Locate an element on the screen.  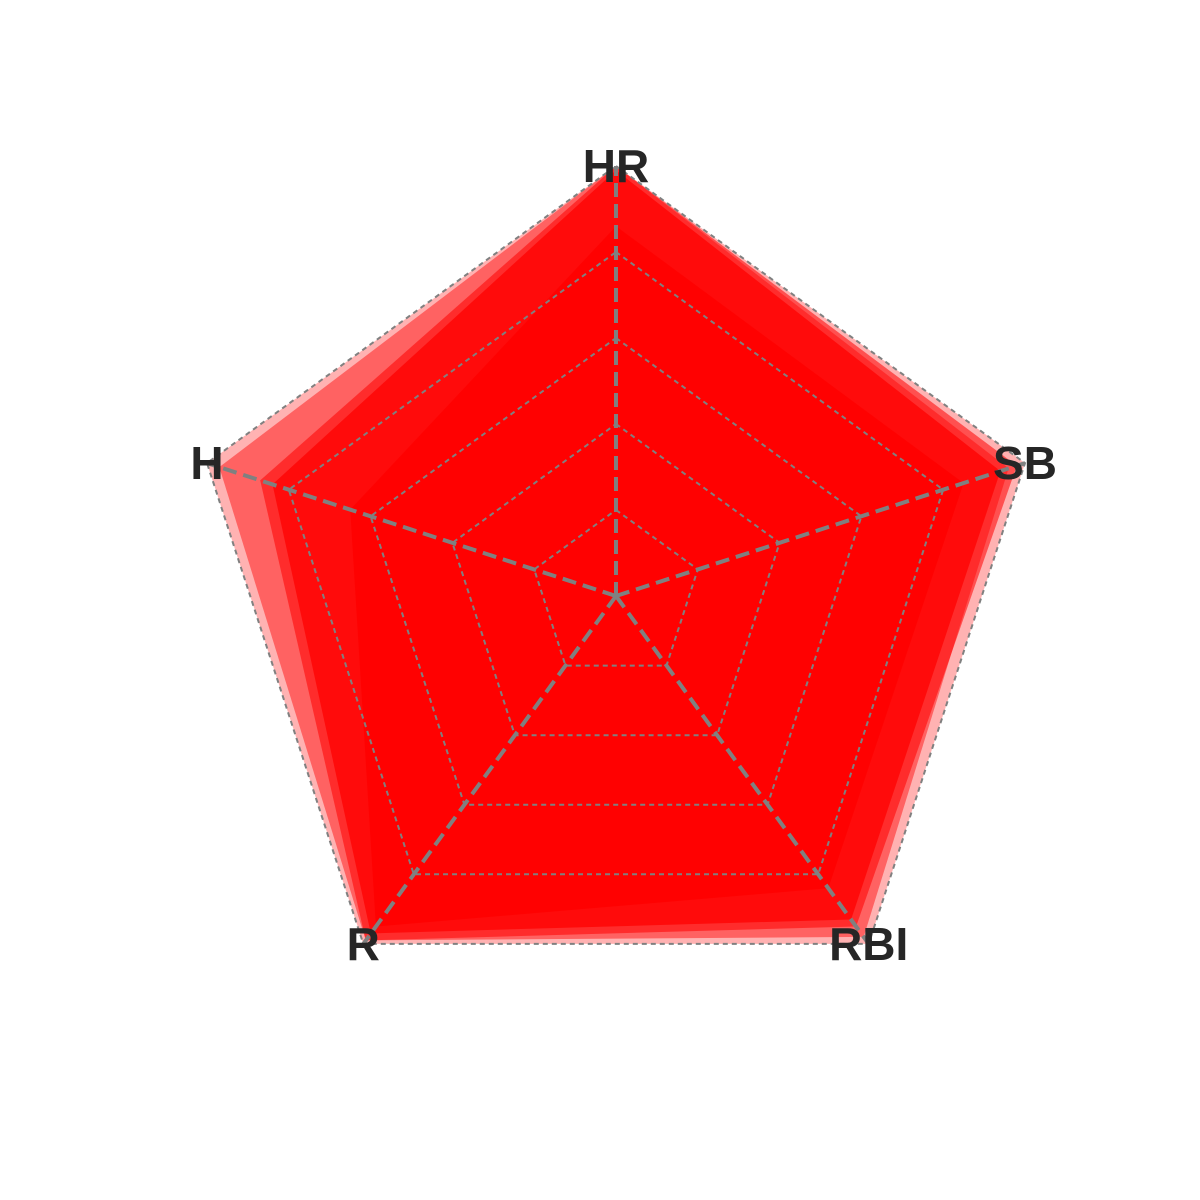
axis-spoke-sb is located at coordinates (820, 529).